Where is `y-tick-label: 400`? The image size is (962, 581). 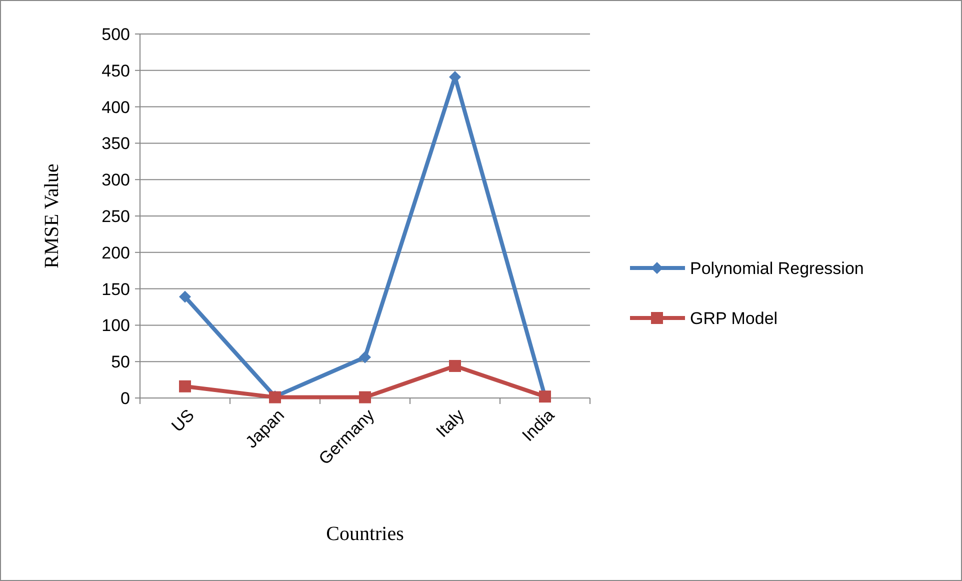
y-tick-label: 400 is located at coordinates (116, 107).